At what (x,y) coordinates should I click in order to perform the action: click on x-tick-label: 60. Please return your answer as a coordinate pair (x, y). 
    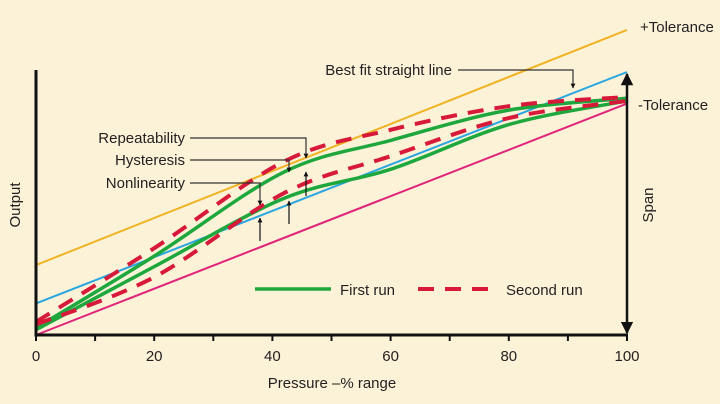
    Looking at the image, I should click on (390, 356).